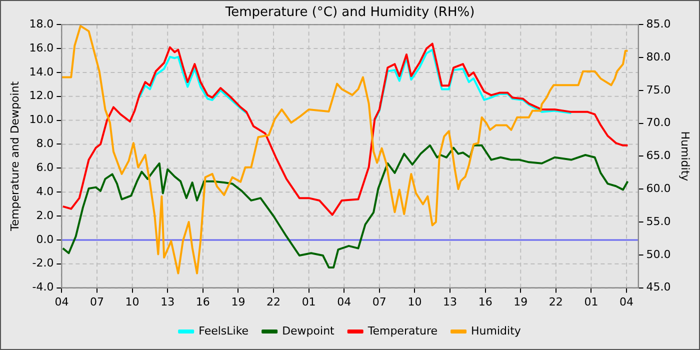 The height and width of the screenshot is (350, 700). Describe the element at coordinates (45, 239) in the screenshot. I see `y-tick-label: 0.0` at that location.